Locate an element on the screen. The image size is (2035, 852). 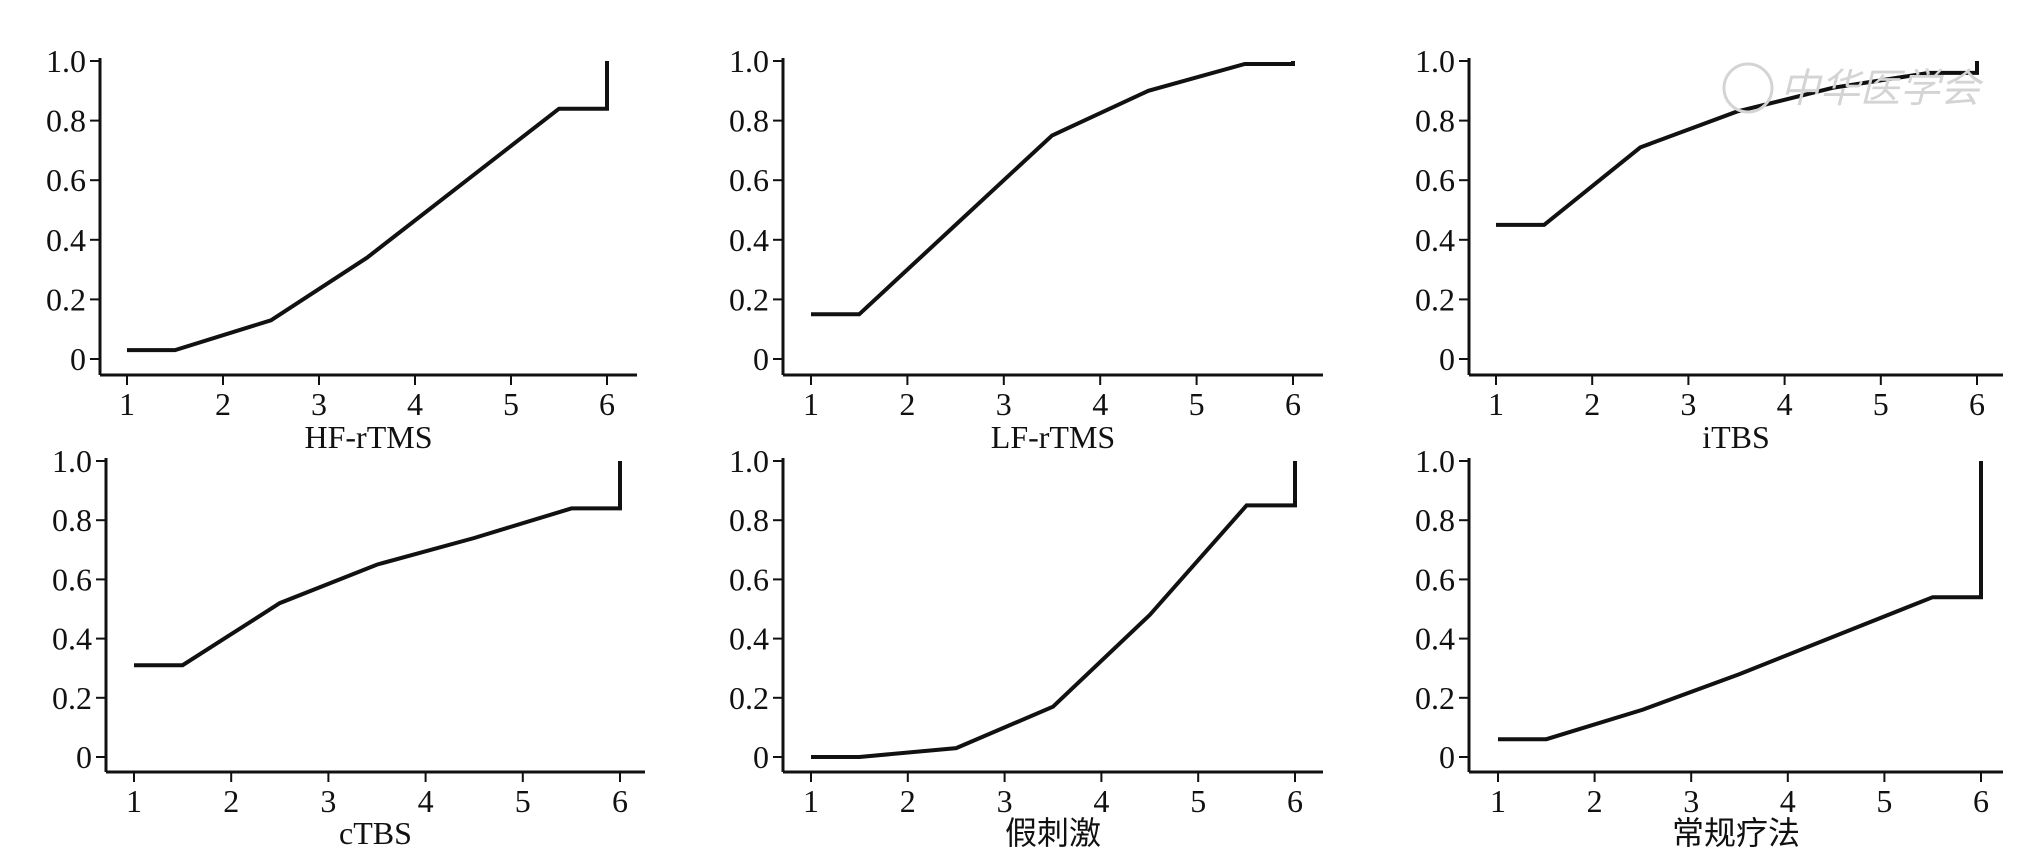
panel-5: 0 0.2 0.4 0.6 0.8 1.0 1 2 3 4 5 6 假刺激 is located at coordinates (1026, 647).